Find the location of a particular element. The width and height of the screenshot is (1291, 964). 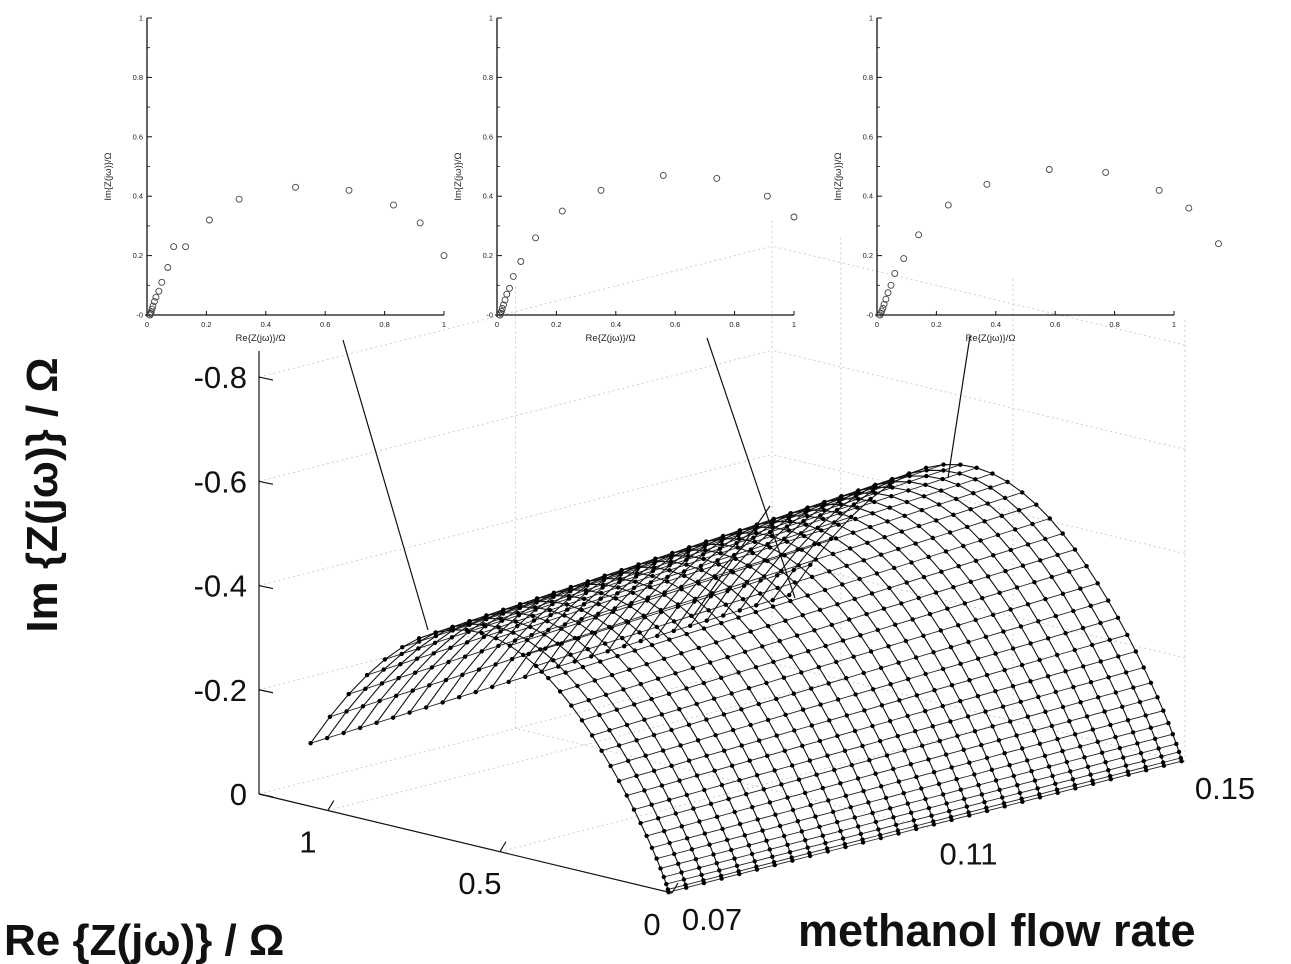

inset-y-tick-label: 0.8 is located at coordinates (488, 77).